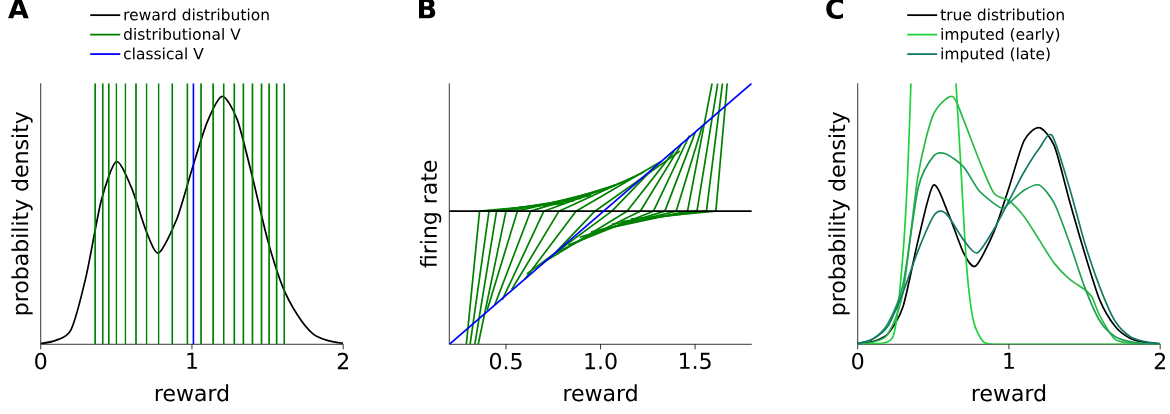 The width and height of the screenshot is (1170, 414). Describe the element at coordinates (601, 361) in the screenshot. I see `x-tick-label: 1.0` at that location.